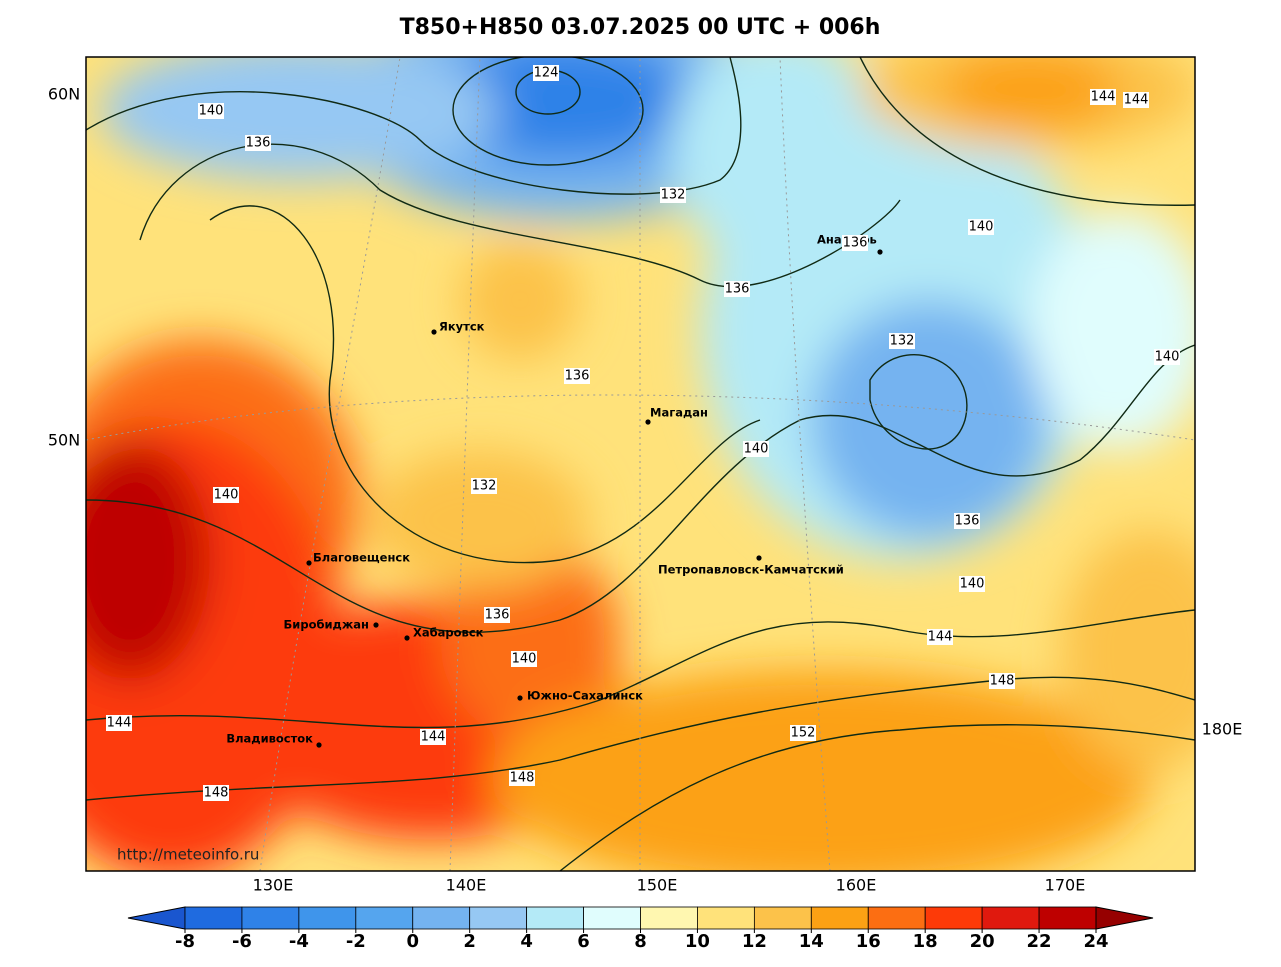 This screenshot has width=1281, height=967. Describe the element at coordinates (856, 885) in the screenshot. I see `lon-label: 160E` at that location.